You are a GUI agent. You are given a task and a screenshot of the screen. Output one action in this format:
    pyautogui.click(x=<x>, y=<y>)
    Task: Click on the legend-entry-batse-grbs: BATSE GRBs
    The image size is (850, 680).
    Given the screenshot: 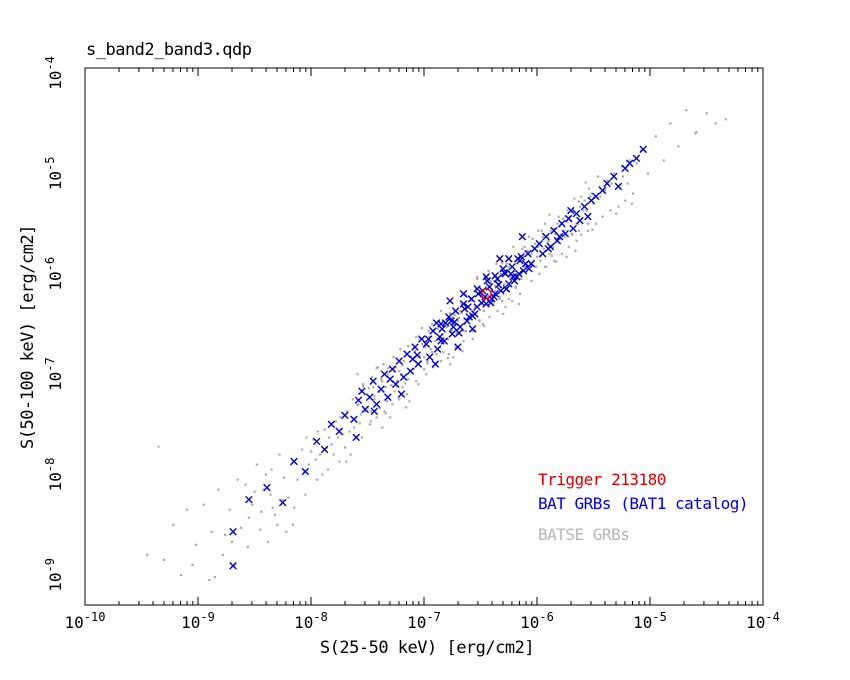 What is the action you would take?
    pyautogui.click(x=584, y=534)
    